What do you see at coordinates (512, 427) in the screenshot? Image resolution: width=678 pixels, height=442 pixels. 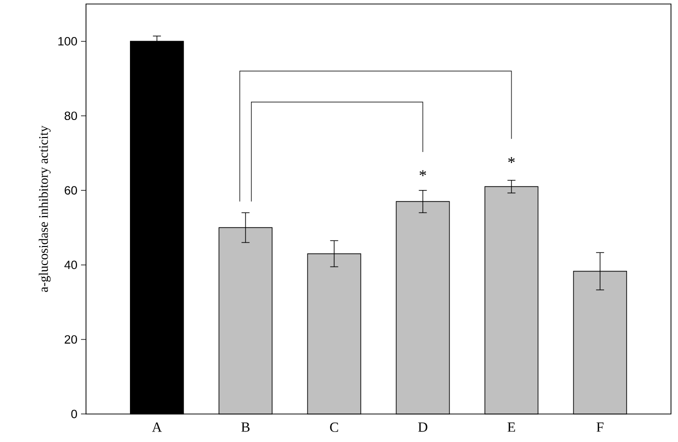 I see `x-tick-label: E` at bounding box center [512, 427].